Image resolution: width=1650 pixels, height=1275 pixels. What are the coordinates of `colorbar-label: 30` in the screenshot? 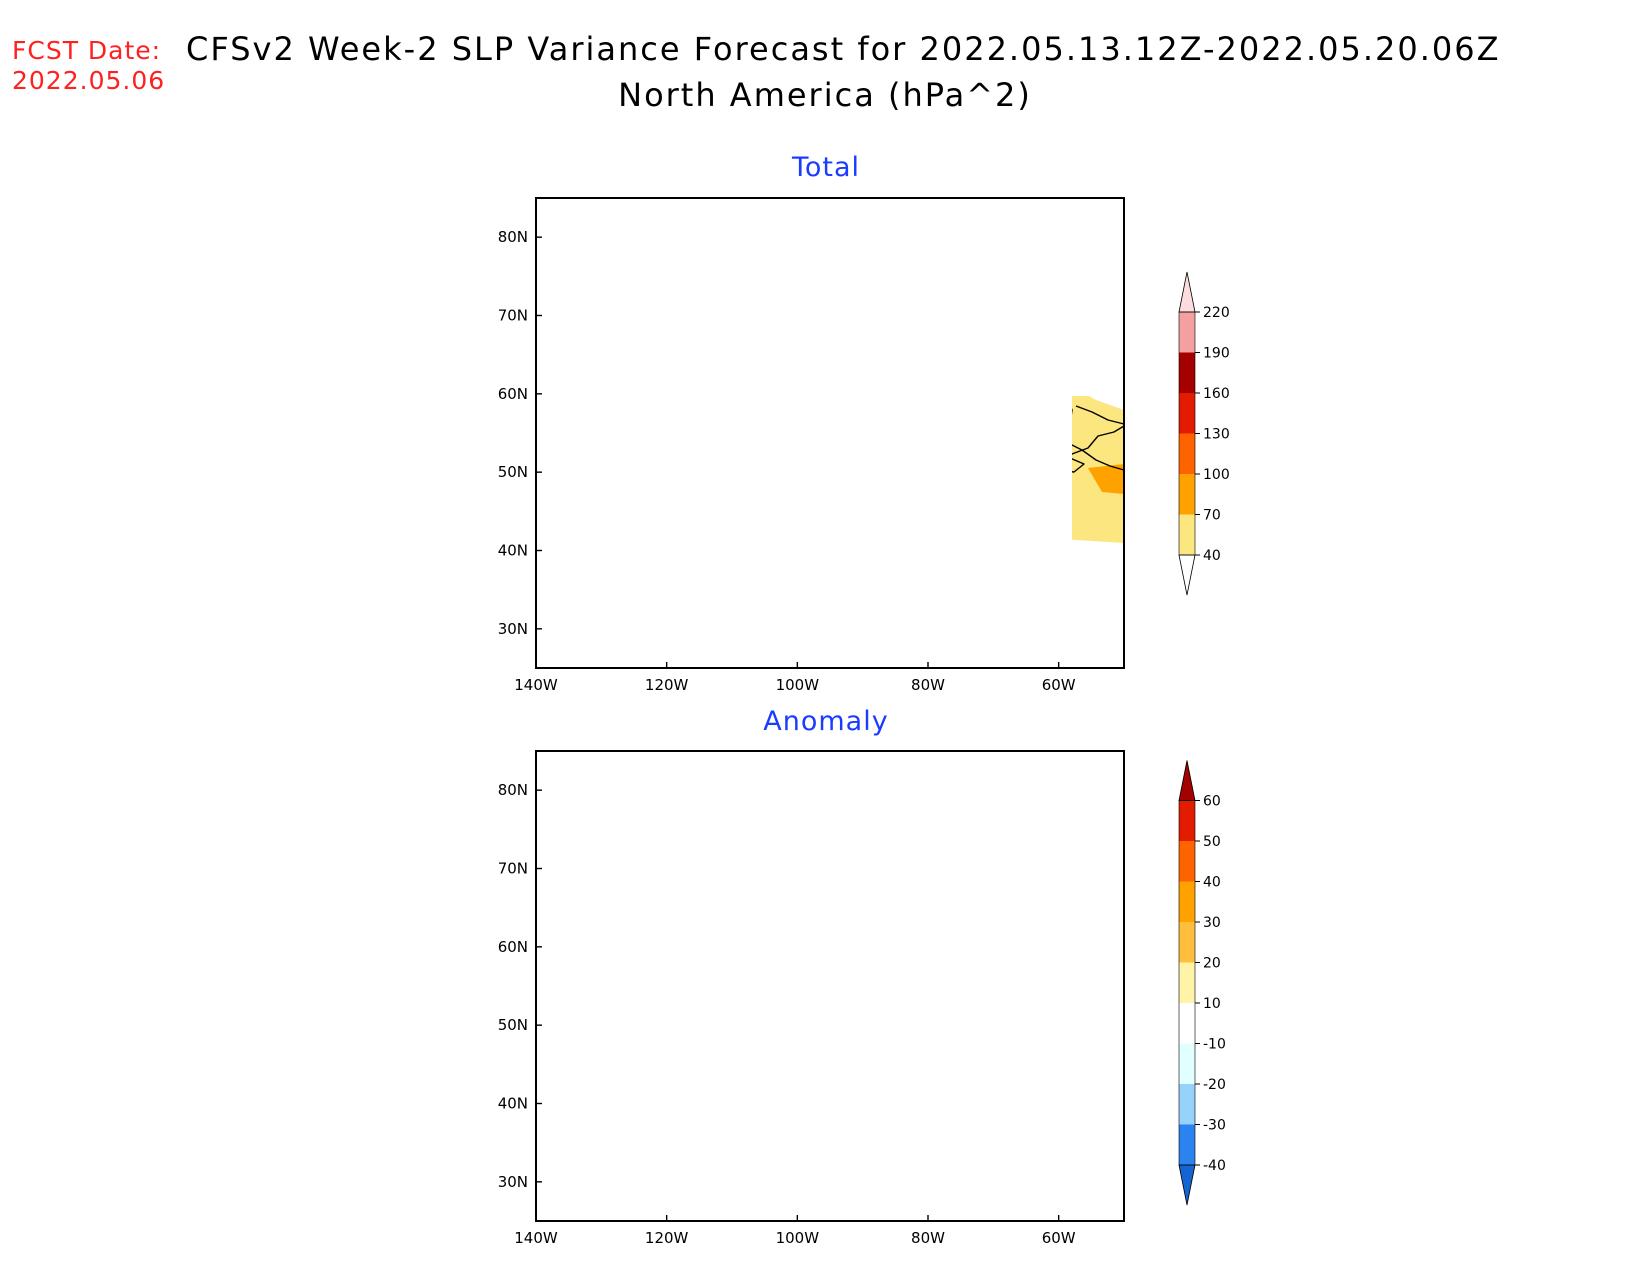 It's located at (1212, 923).